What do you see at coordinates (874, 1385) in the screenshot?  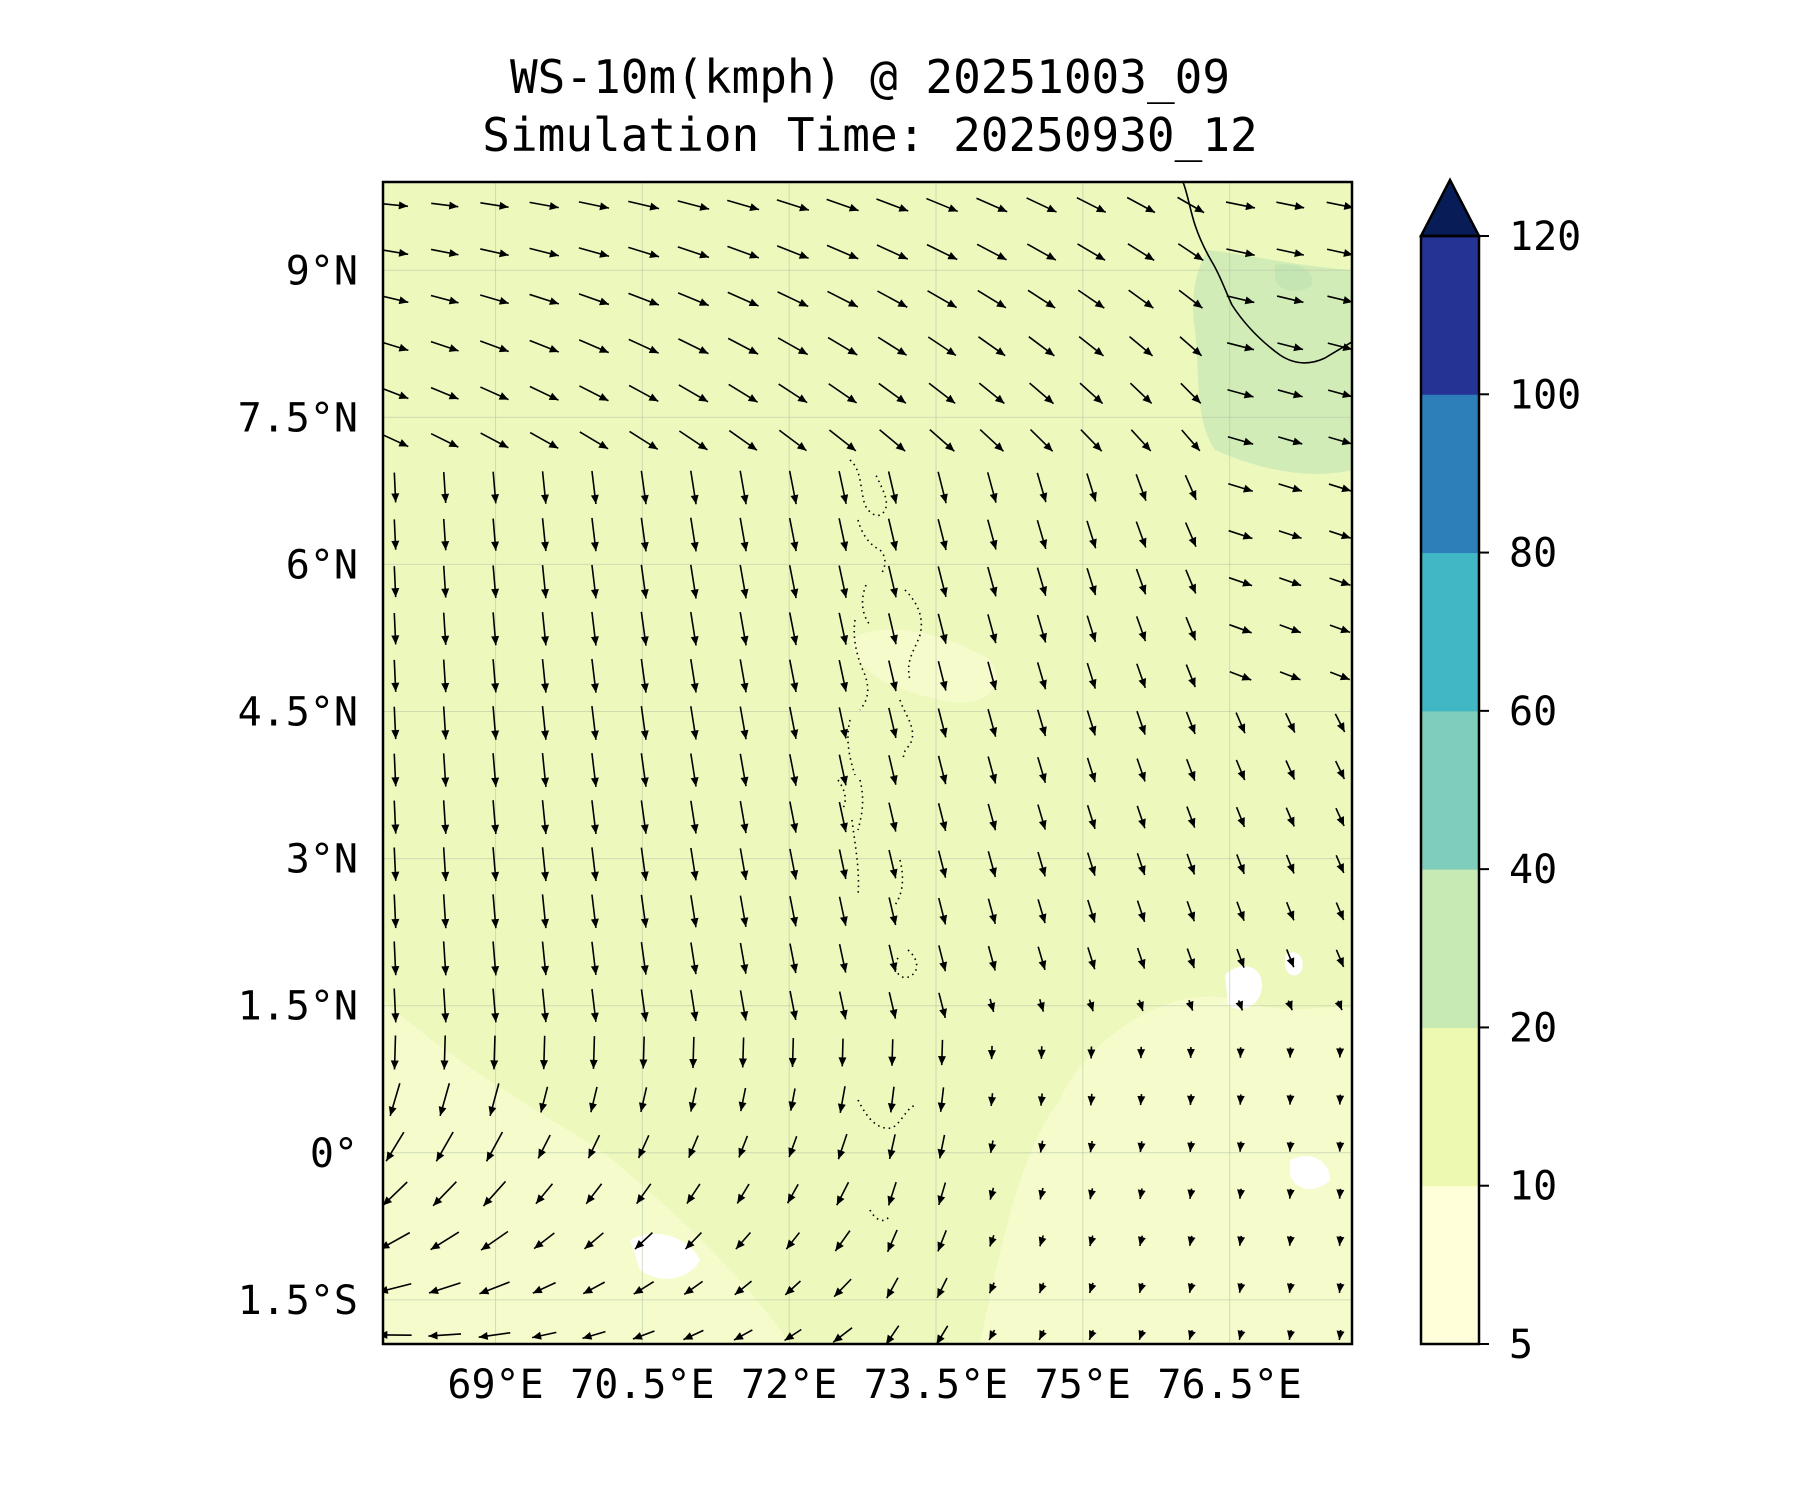 I see `longitude-axis: 69°E 70.5°E 72°E 73.5°E 75°E 76.5°E` at bounding box center [874, 1385].